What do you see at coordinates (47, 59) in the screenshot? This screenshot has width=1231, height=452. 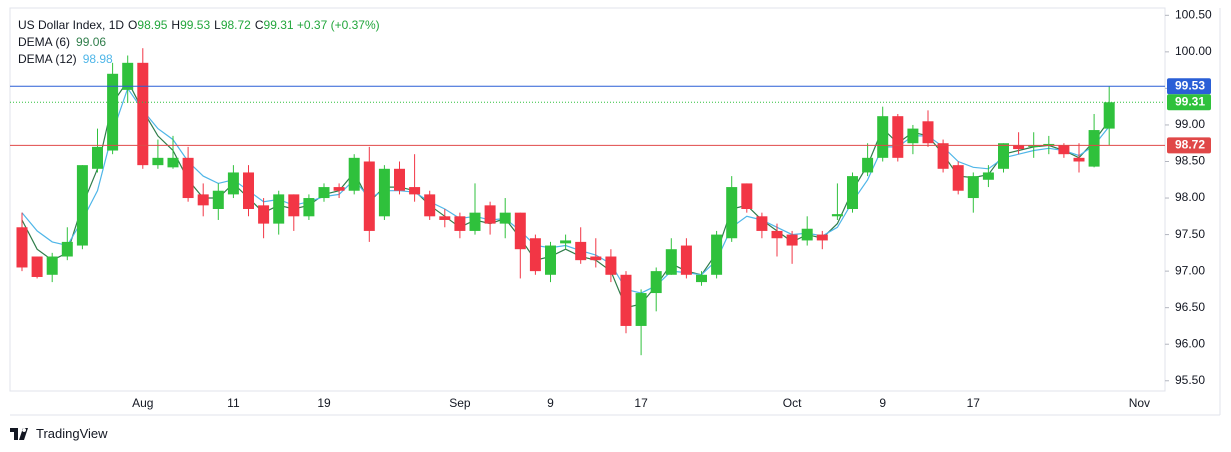 I see `series-name: DEMA (12)` at bounding box center [47, 59].